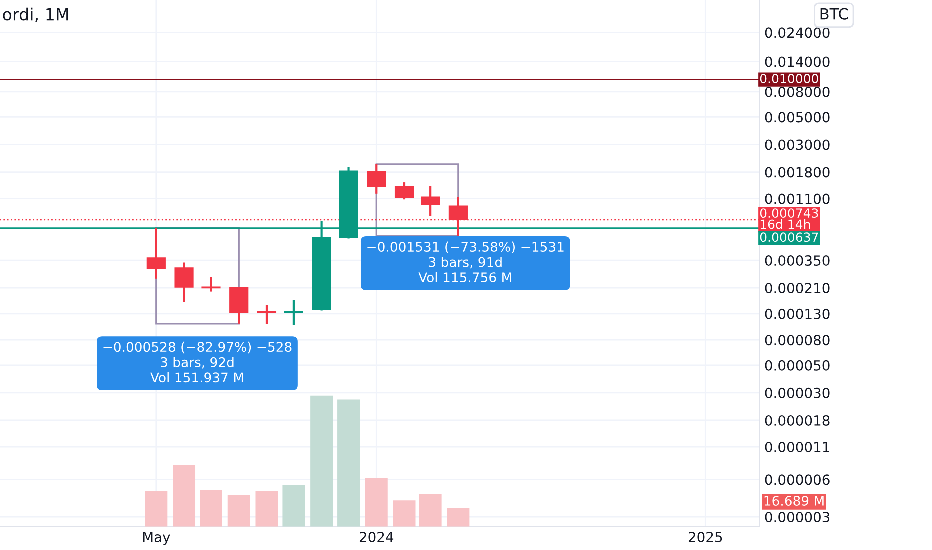  What do you see at coordinates (705, 537) in the screenshot?
I see `x-tick-label: 2025` at bounding box center [705, 537].